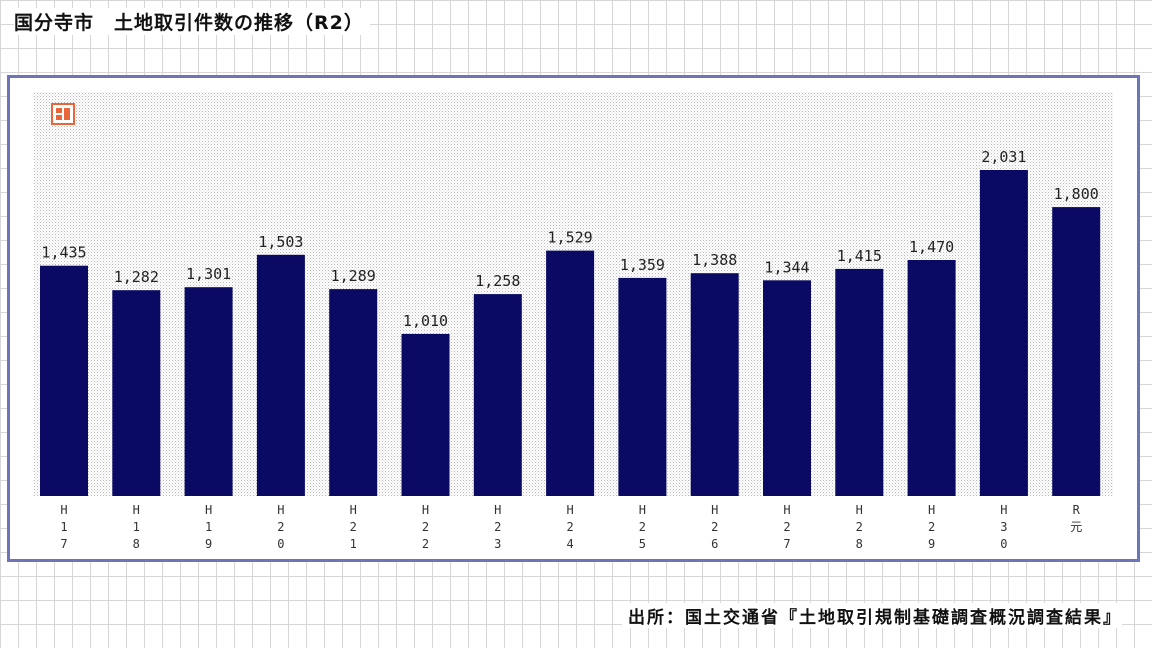 Image resolution: width=1152 pixels, height=648 pixels. Describe the element at coordinates (872, 615) in the screenshot. I see `source-note: 出所：国土交通省『土地取引規制基礎調査概況調査結果』` at that location.